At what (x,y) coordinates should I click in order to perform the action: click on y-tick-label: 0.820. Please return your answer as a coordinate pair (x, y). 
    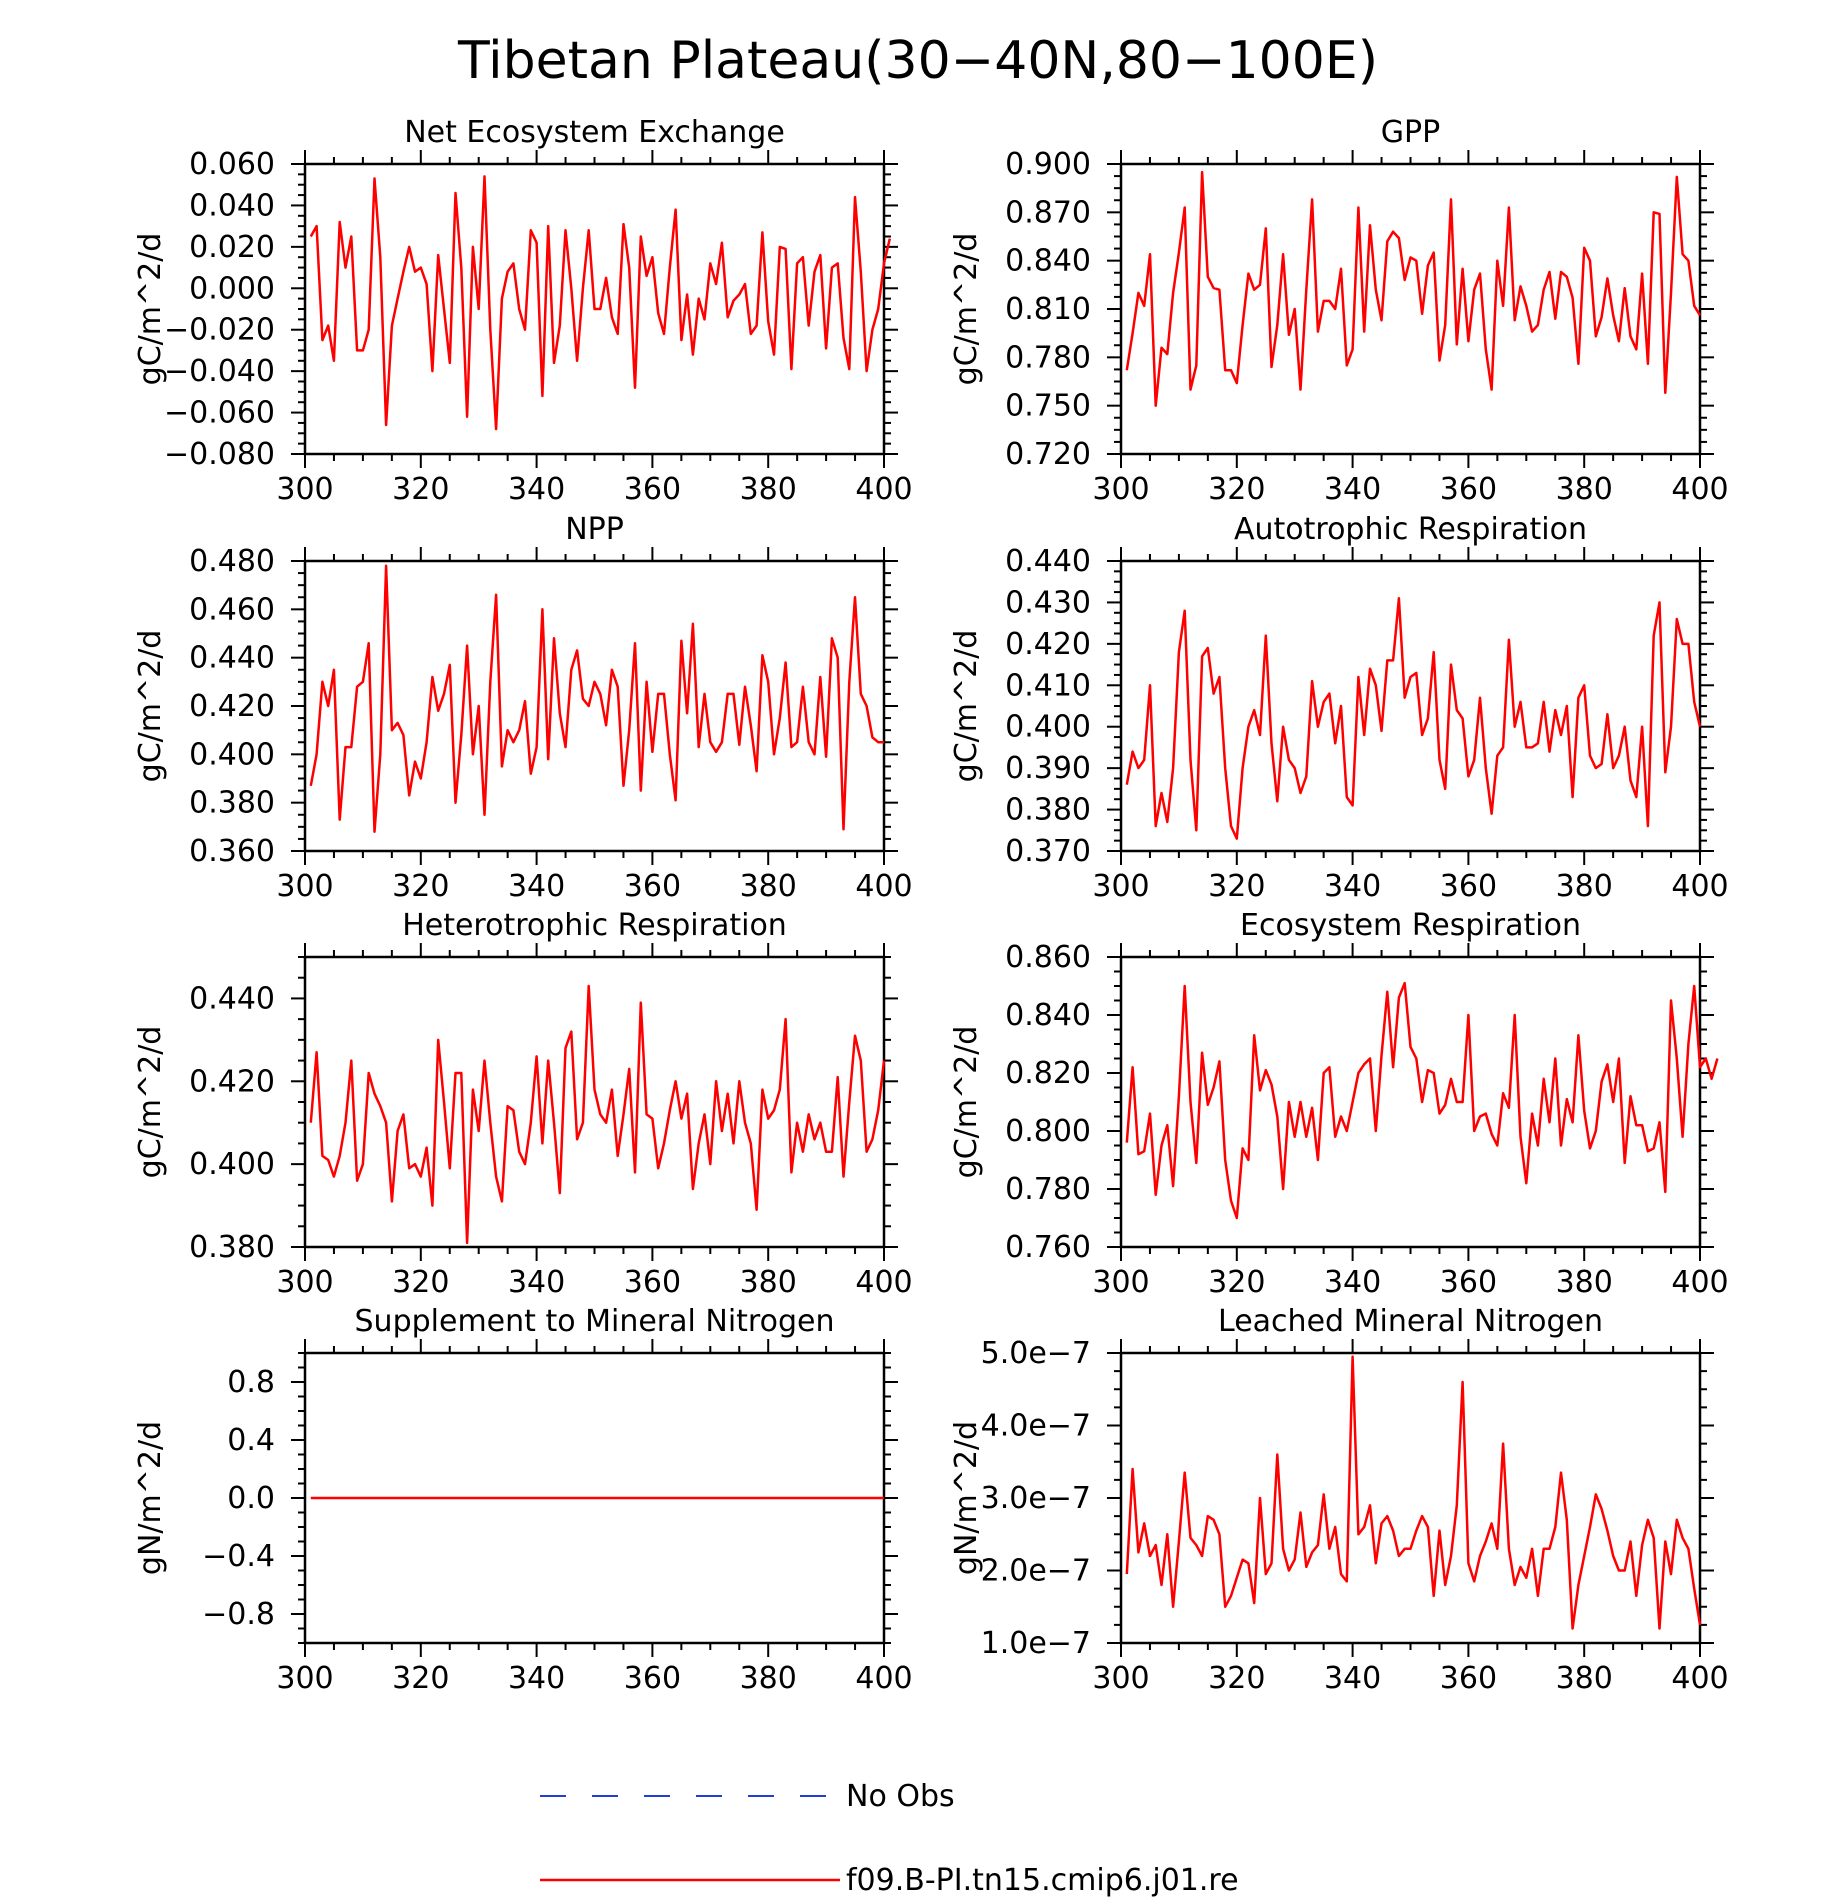
    Looking at the image, I should click on (1048, 1073).